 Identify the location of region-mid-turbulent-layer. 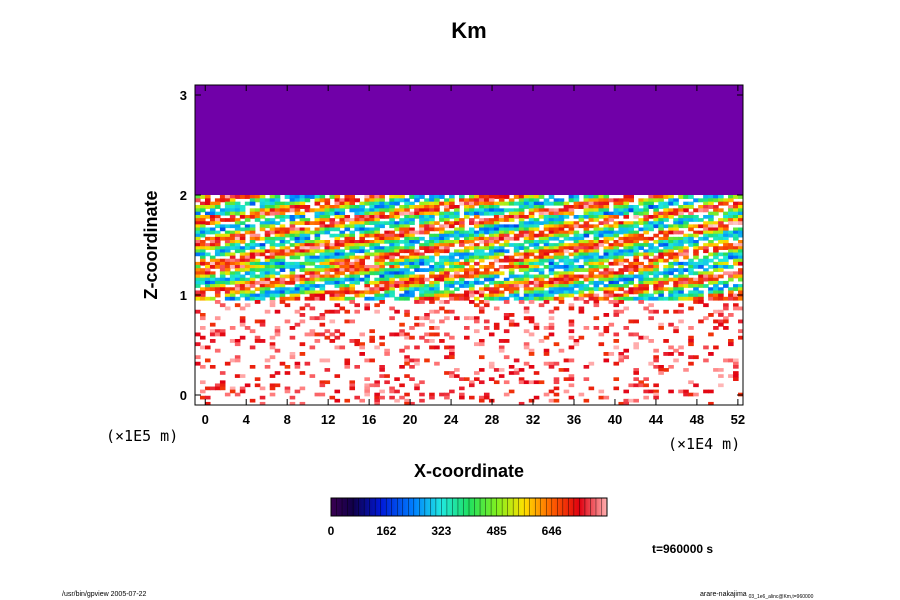
(469, 240).